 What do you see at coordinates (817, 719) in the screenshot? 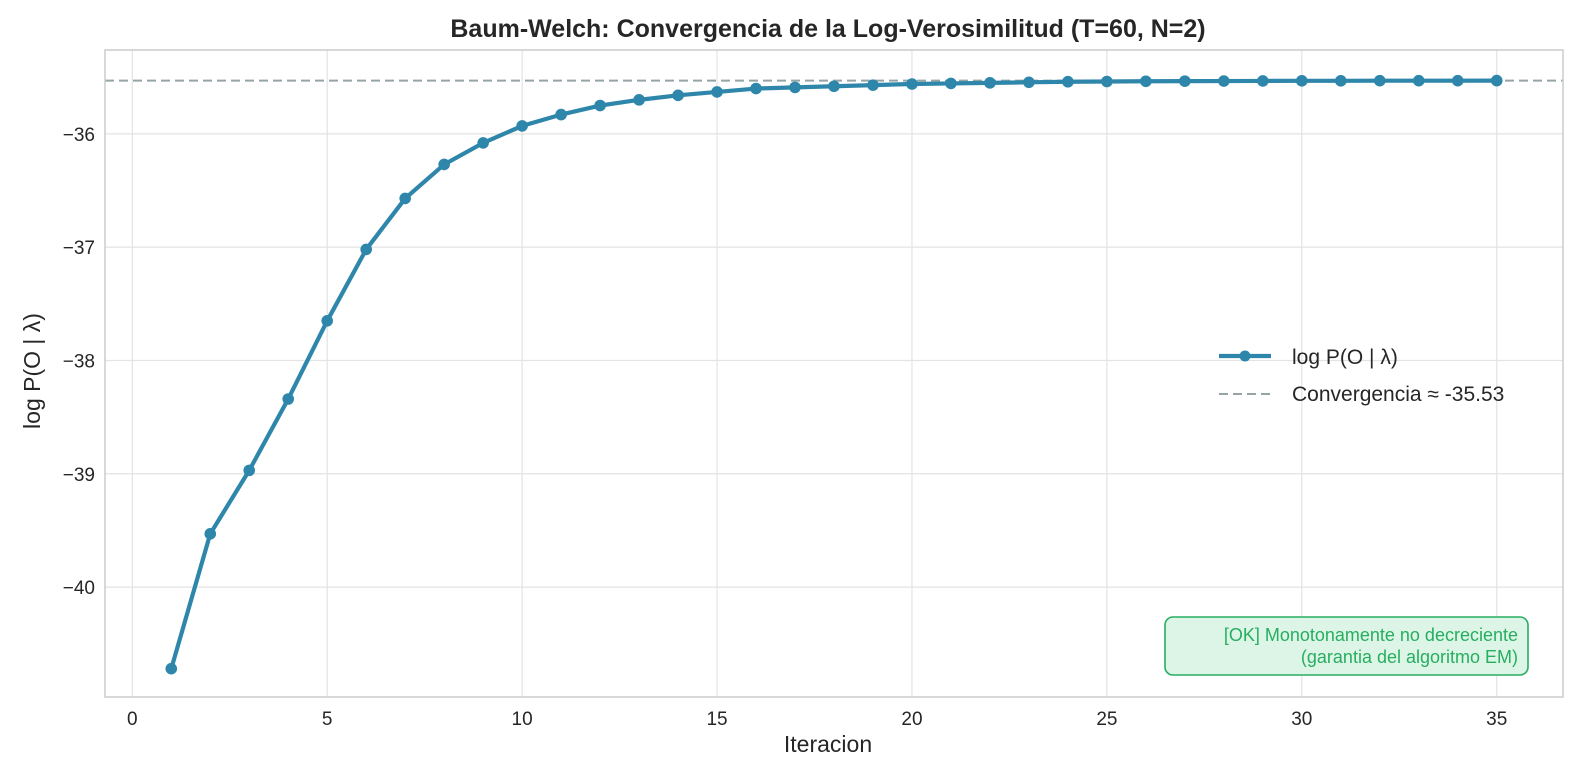
I see `x-tick-labels: 0 5 10 15 20 25 30 35` at bounding box center [817, 719].